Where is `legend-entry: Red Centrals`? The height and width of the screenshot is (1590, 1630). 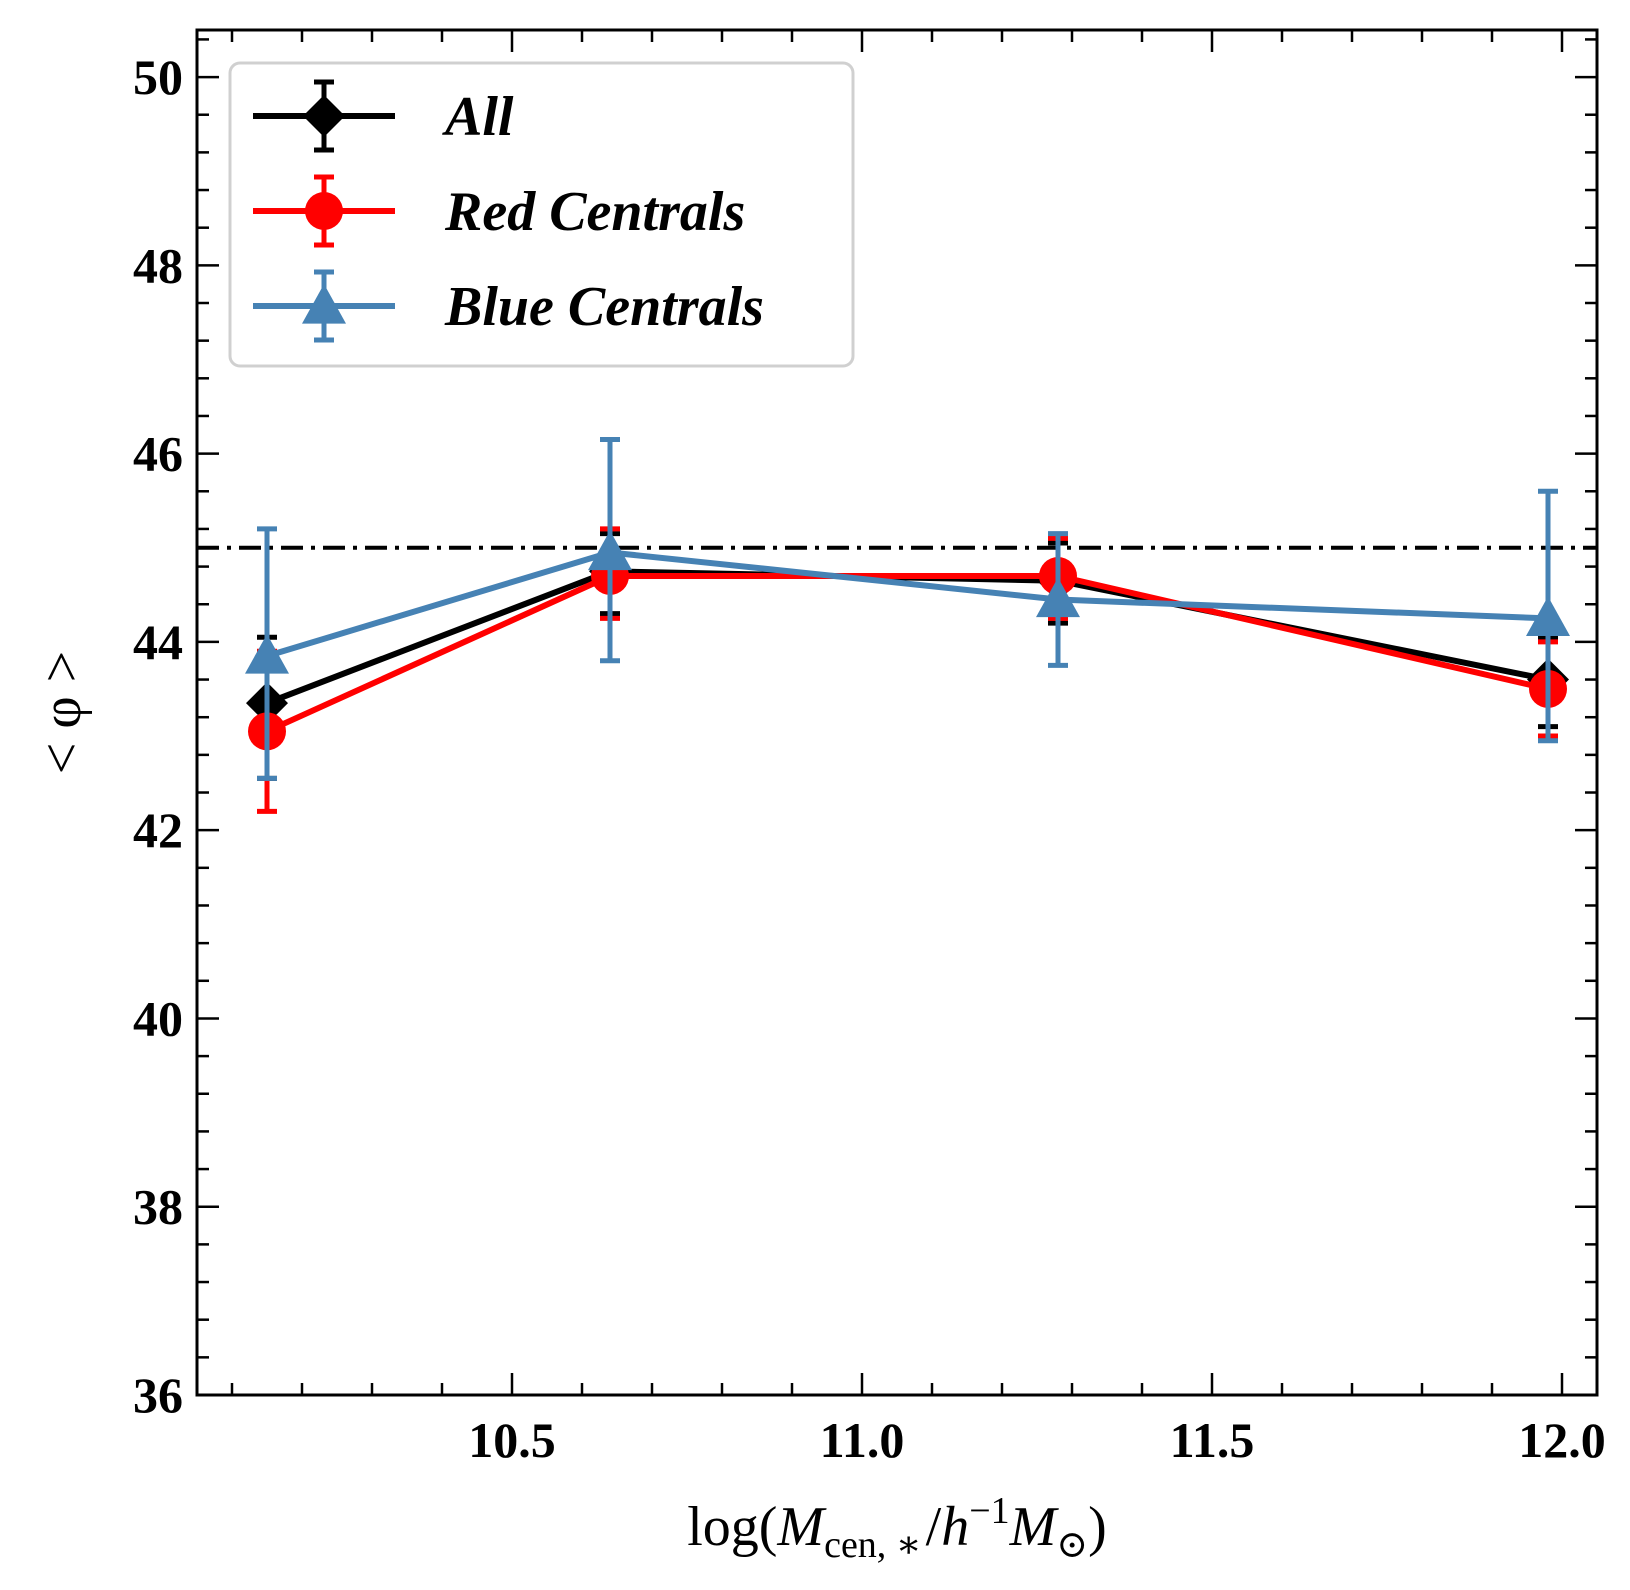 legend-entry: Red Centrals is located at coordinates (499, 211).